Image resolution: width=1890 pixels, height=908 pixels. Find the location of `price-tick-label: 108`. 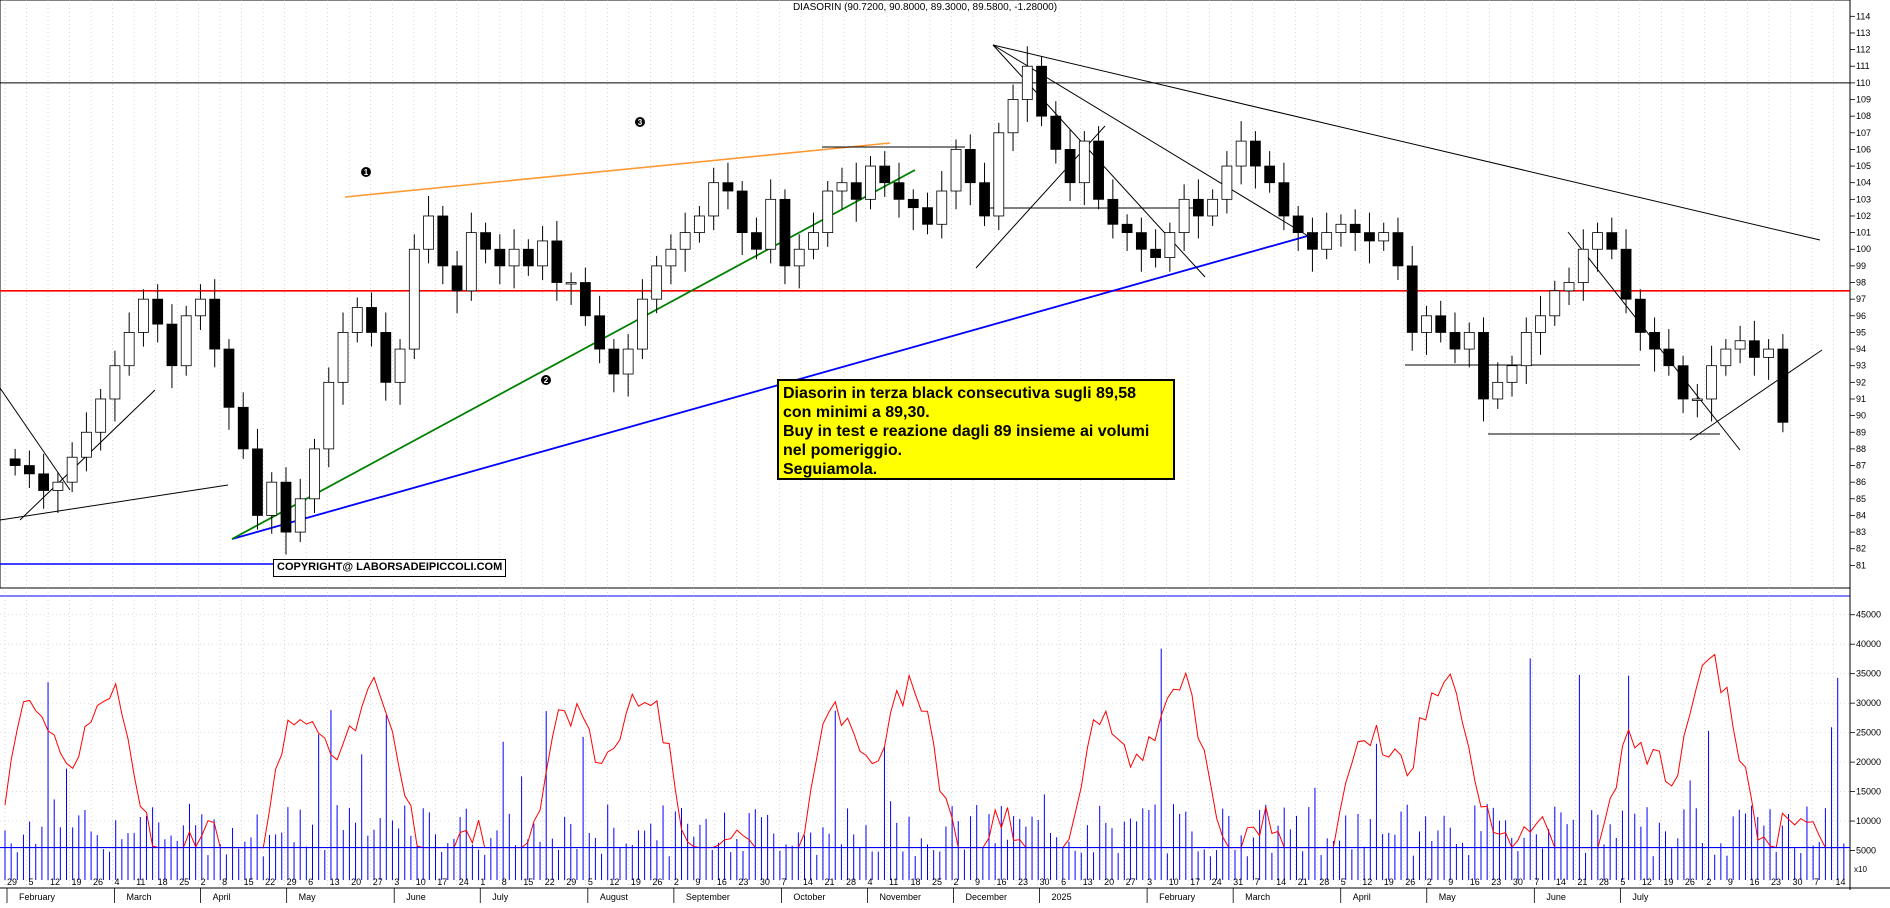

price-tick-label: 108 is located at coordinates (1863, 116).